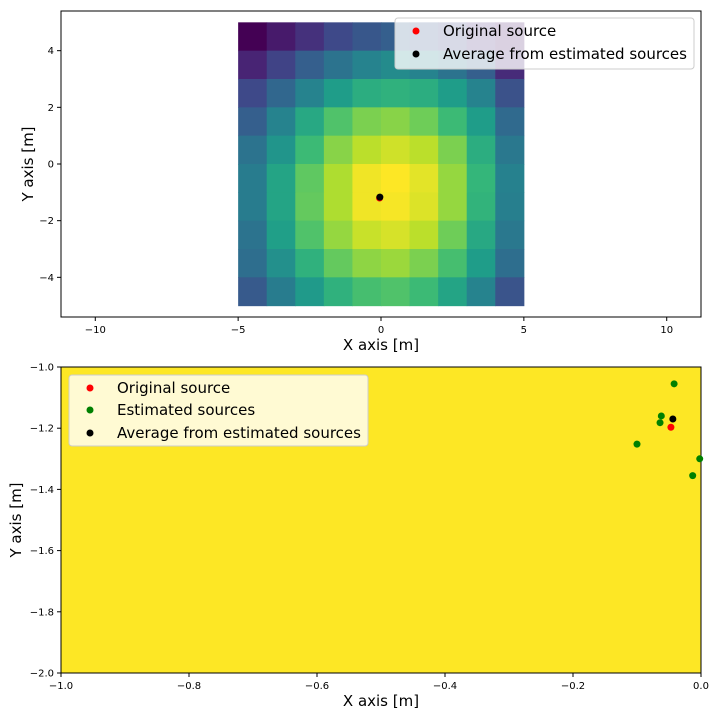 This screenshot has height=720, width=720. What do you see at coordinates (445, 686) in the screenshot?
I see `bottom-x-tick-label: −0.4` at bounding box center [445, 686].